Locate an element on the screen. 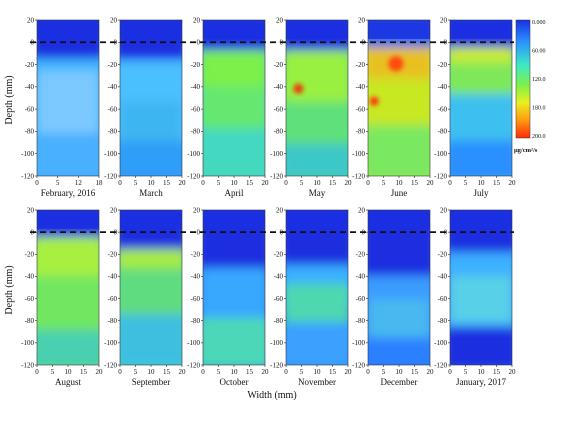 The height and width of the screenshot is (426, 566). y-axis-label-bottom: Depth (mm) is located at coordinates (9, 289).